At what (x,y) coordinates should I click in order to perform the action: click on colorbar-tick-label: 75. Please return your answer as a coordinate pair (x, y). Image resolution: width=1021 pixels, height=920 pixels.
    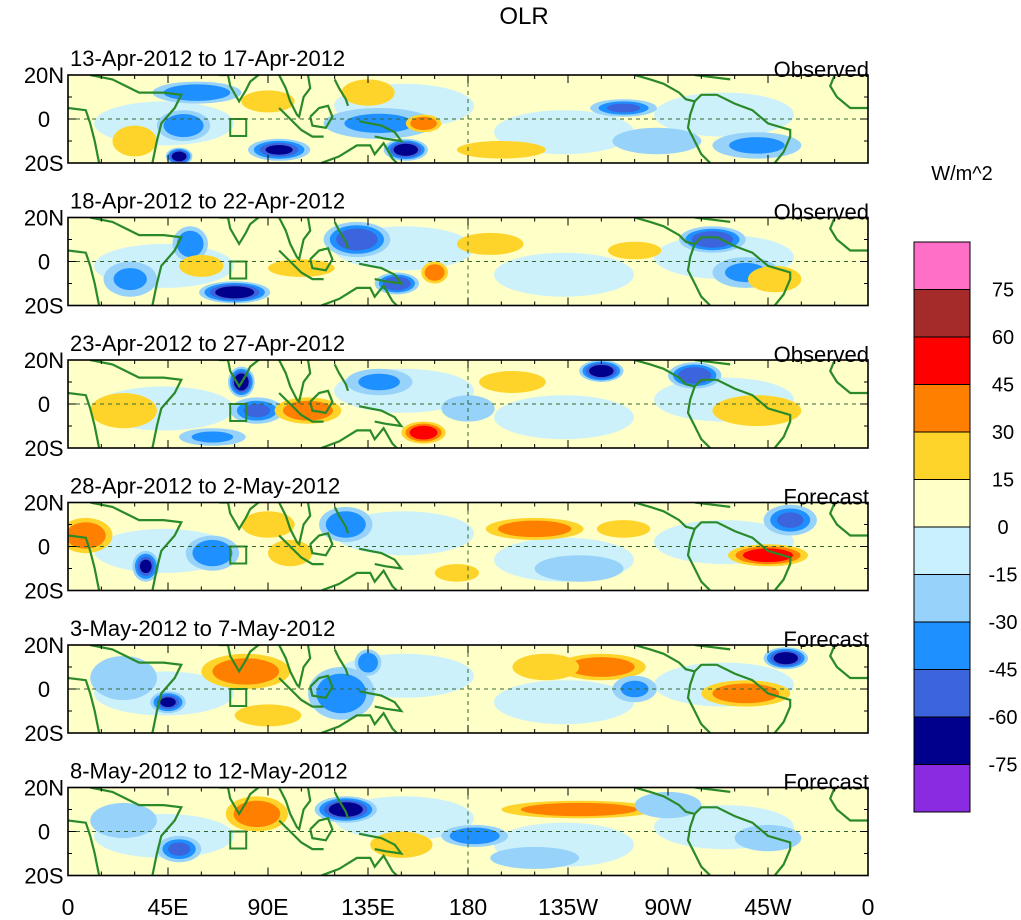
    Looking at the image, I should click on (1003, 291).